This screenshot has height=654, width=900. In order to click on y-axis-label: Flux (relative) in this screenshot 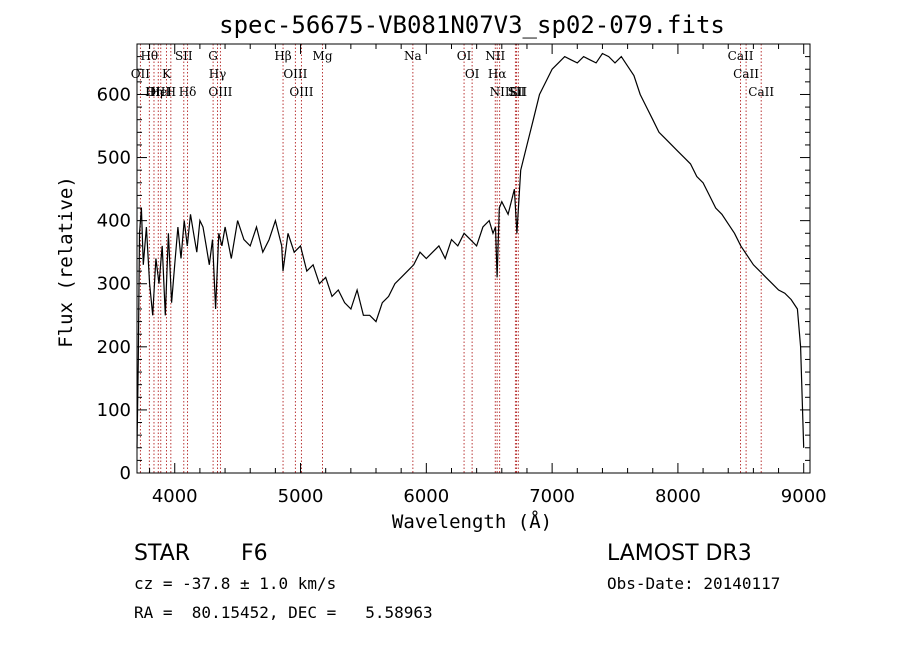, I will do `click(66, 262)`.